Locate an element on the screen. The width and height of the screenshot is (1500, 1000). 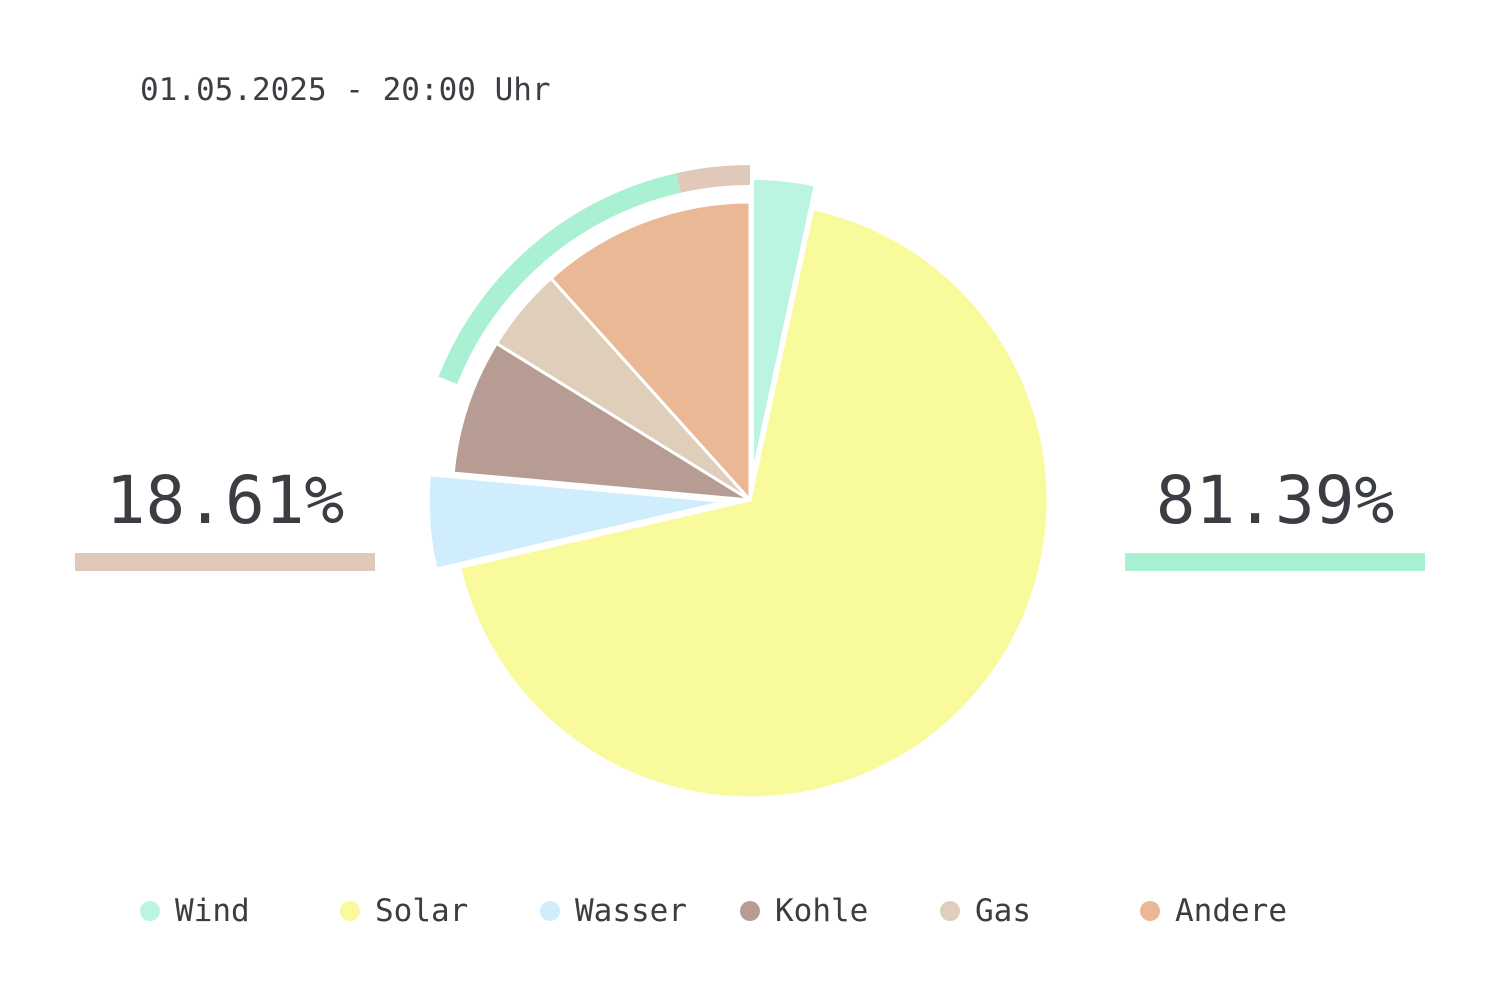
legend-item-kohle: Kohle is located at coordinates (804, 911).